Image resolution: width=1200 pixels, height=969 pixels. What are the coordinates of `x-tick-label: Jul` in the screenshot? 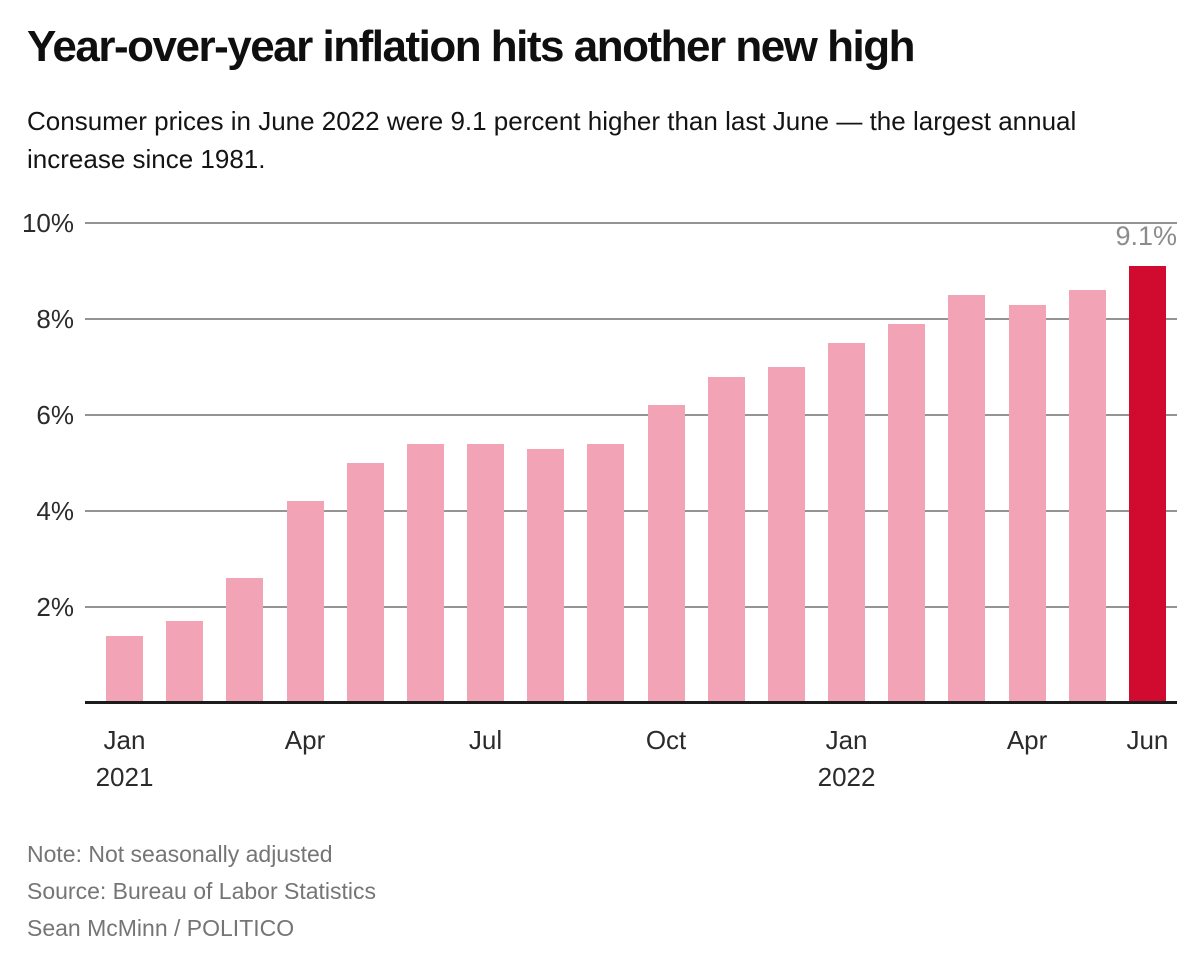 It's located at (485, 740).